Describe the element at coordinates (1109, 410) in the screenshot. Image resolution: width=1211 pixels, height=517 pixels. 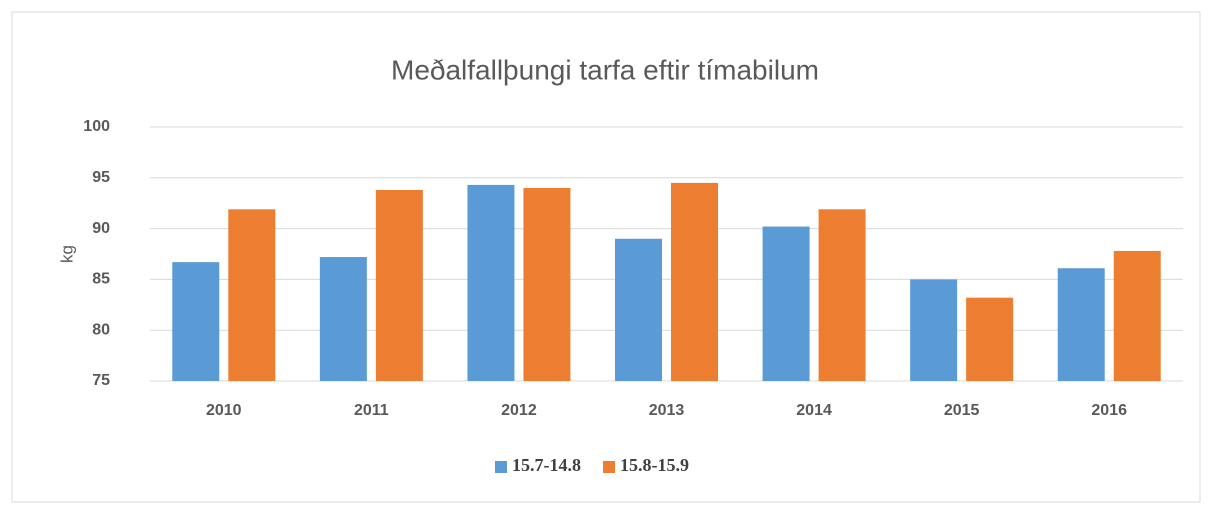
I see `x-tick-label: 2016` at that location.